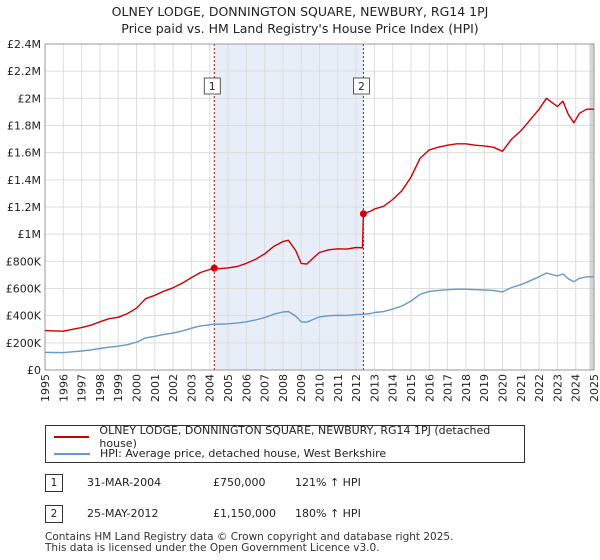 Image resolution: width=600 pixels, height=560 pixels. What do you see at coordinates (24, 207) in the screenshot?
I see `y-tick-label: £1.2M` at bounding box center [24, 207].